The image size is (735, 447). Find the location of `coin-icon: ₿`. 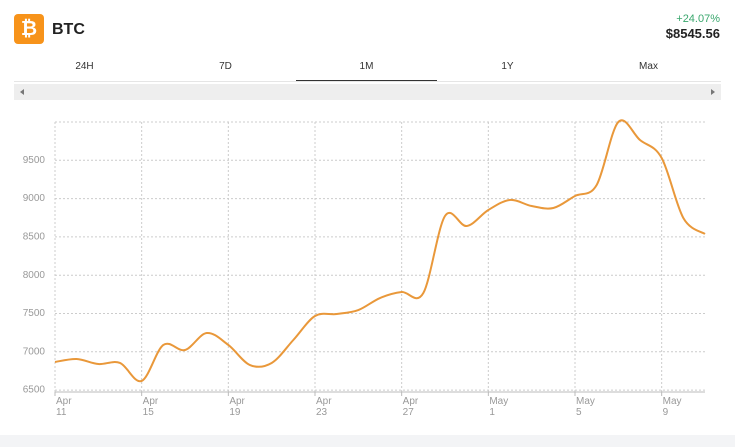

coin-icon: ₿ is located at coordinates (29, 29).